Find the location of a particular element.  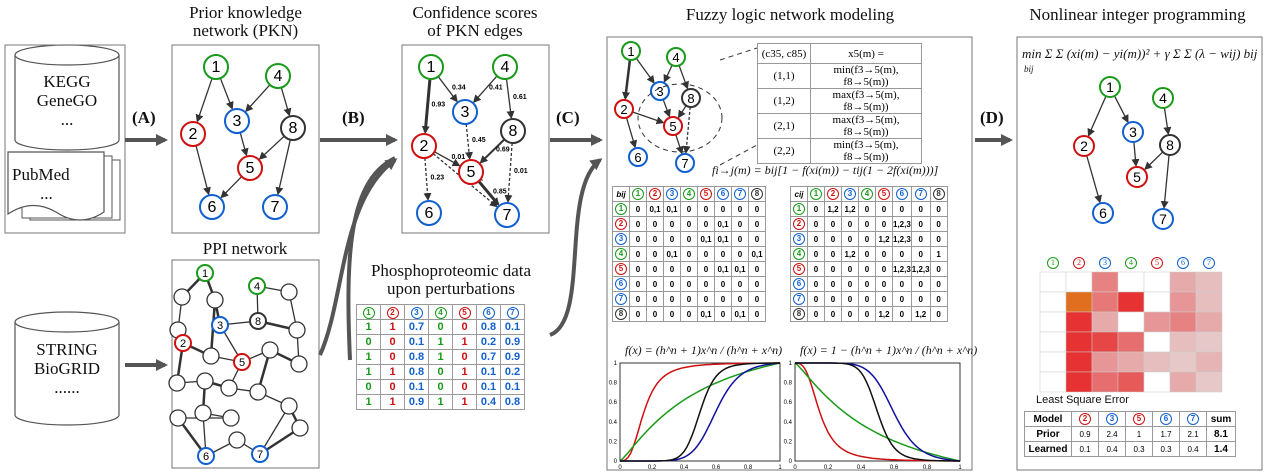

node-label: 6 is located at coordinates (429, 213).